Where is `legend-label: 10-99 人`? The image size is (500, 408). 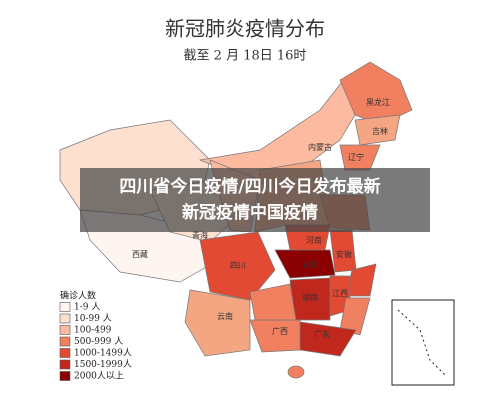 legend-label: 10-99 人 is located at coordinates (93, 318).